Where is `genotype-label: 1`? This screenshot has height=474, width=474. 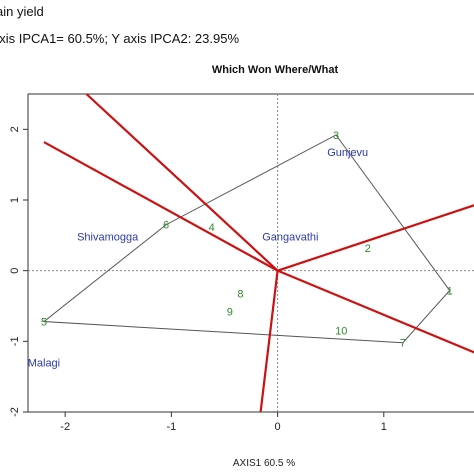 genotype-label: 1 is located at coordinates (450, 291).